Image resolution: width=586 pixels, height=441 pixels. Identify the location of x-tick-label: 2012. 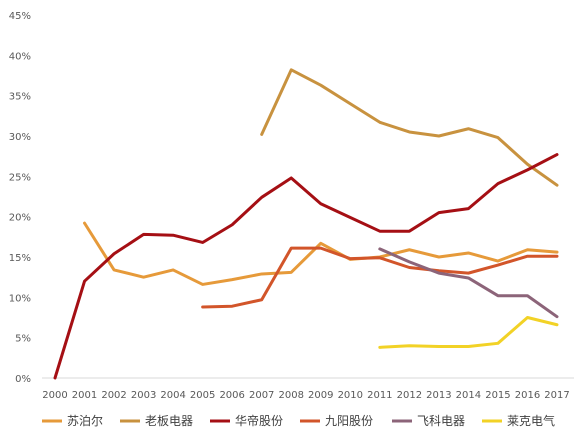
(409, 395).